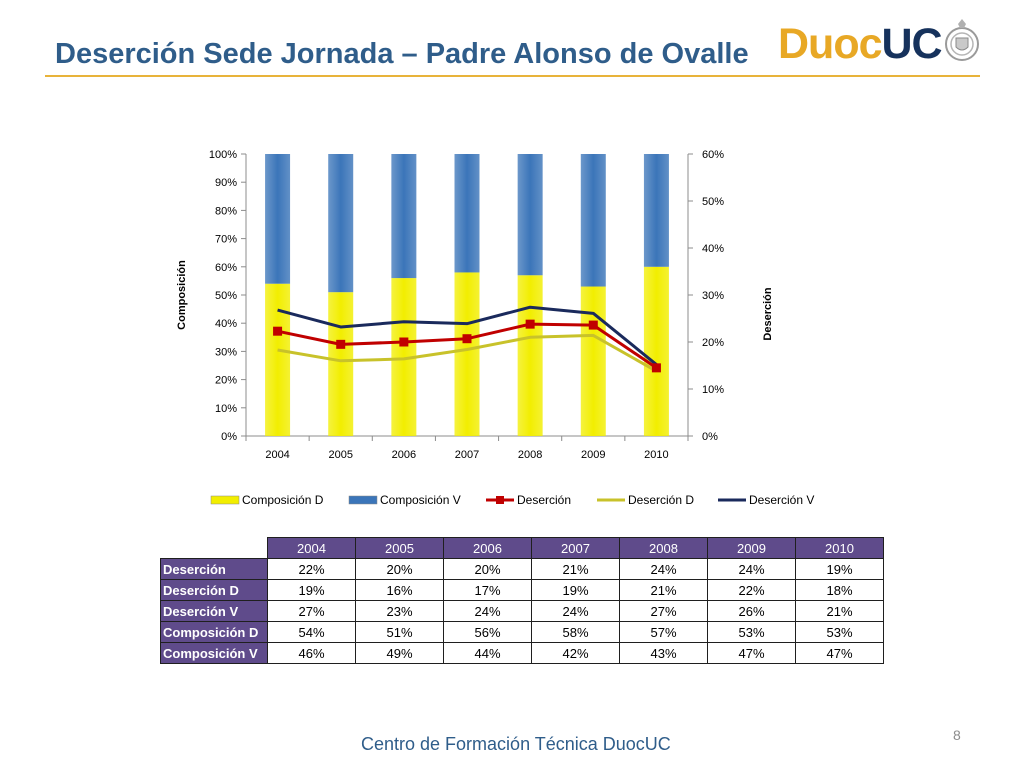  I want to click on table-cell: 27%, so click(311, 611).